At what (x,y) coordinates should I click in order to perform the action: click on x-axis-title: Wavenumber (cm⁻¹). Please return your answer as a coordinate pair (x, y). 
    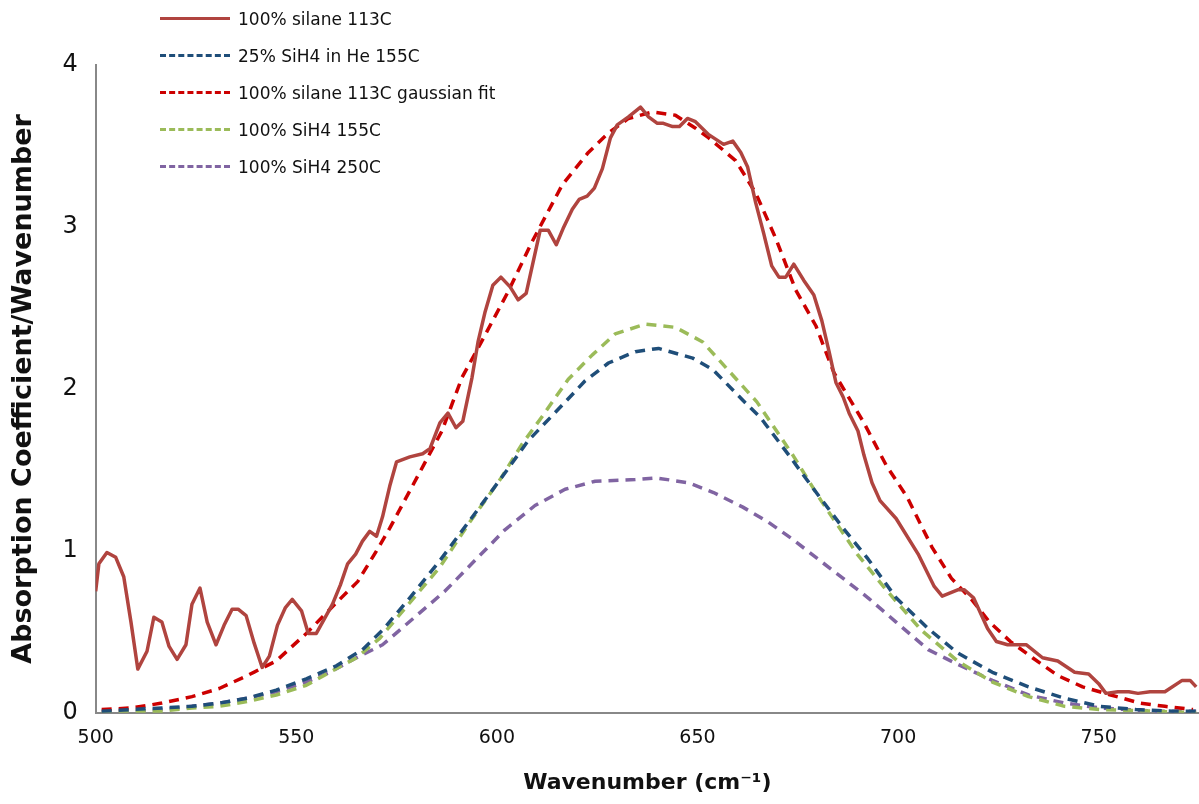
    Looking at the image, I should click on (647, 781).